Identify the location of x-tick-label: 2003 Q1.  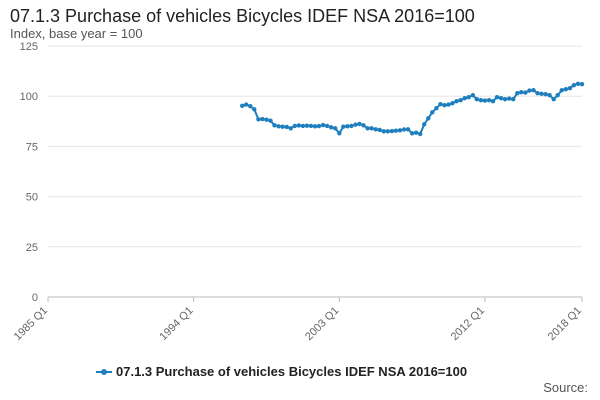
(322, 324).